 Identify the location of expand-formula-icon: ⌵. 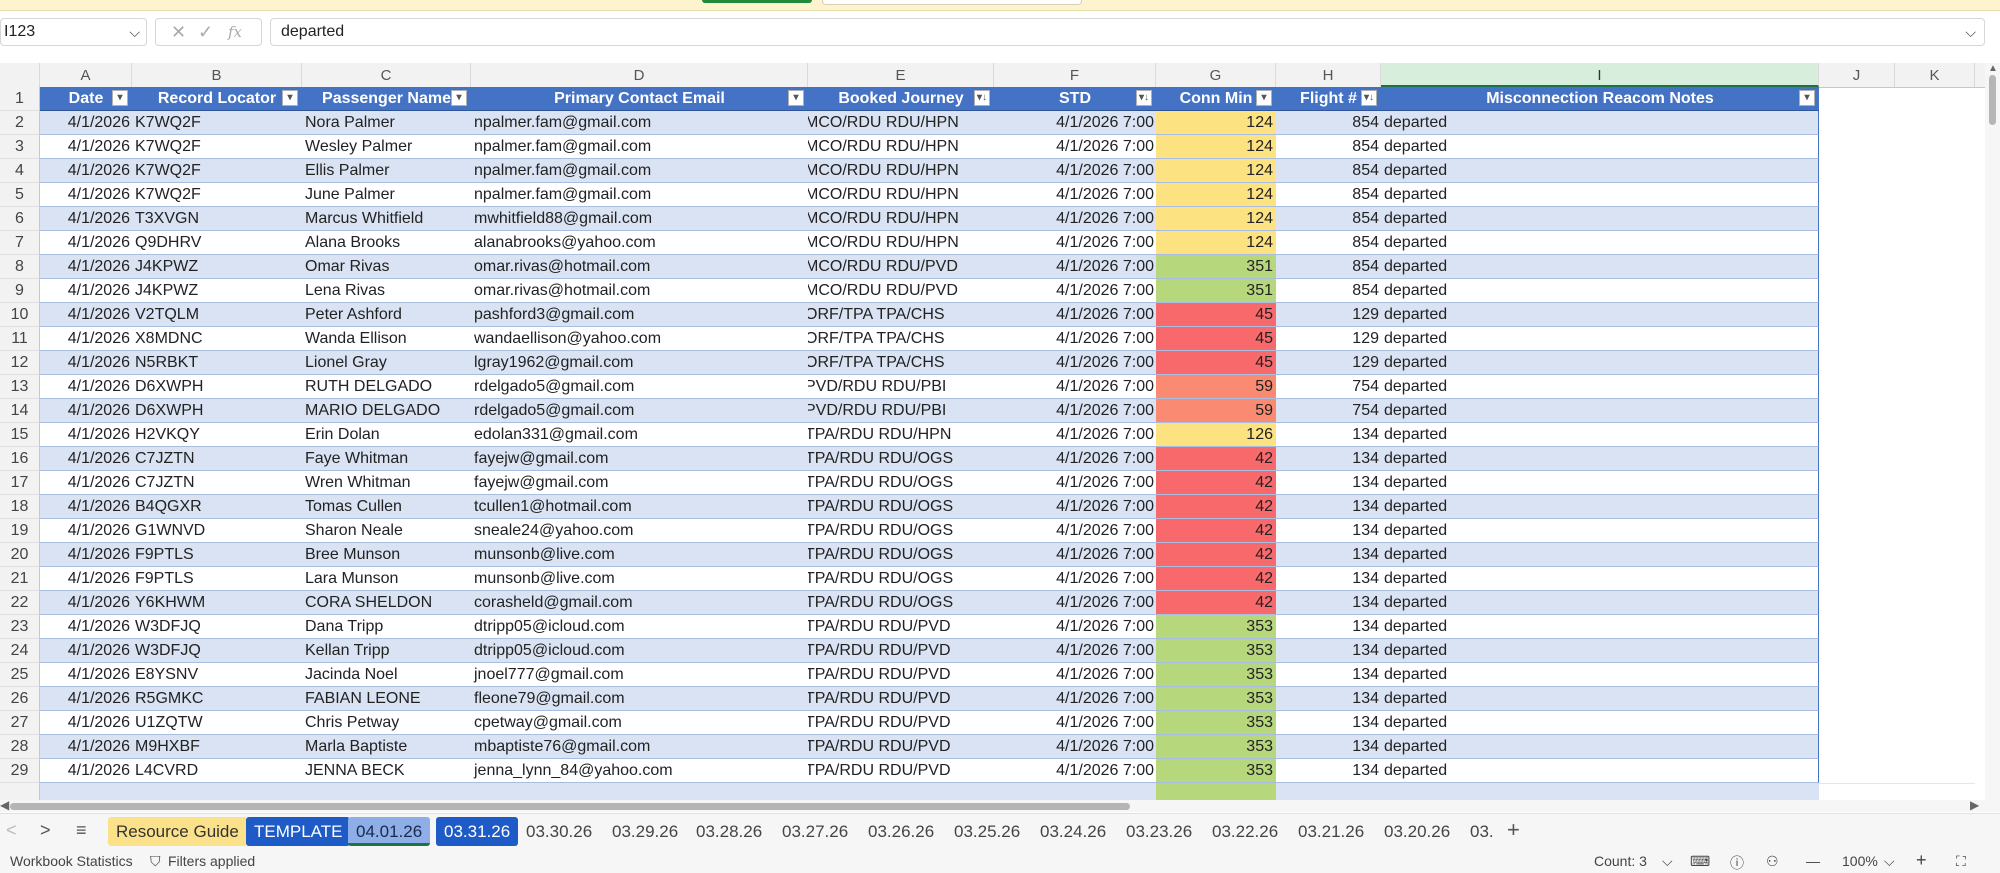
(1970, 32).